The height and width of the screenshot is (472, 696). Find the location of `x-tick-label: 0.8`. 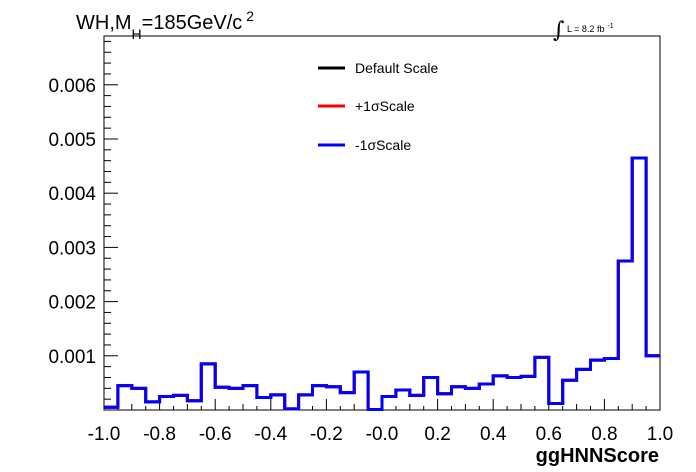

x-tick-label: 0.8 is located at coordinates (604, 434).